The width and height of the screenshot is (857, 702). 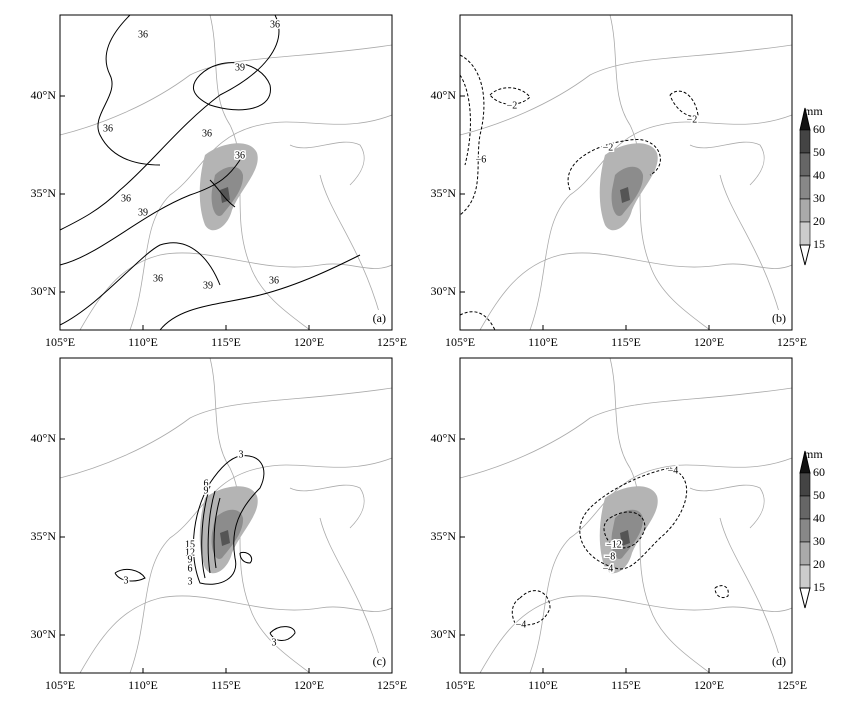 I want to click on contour-label: 12, so click(x=190, y=552).